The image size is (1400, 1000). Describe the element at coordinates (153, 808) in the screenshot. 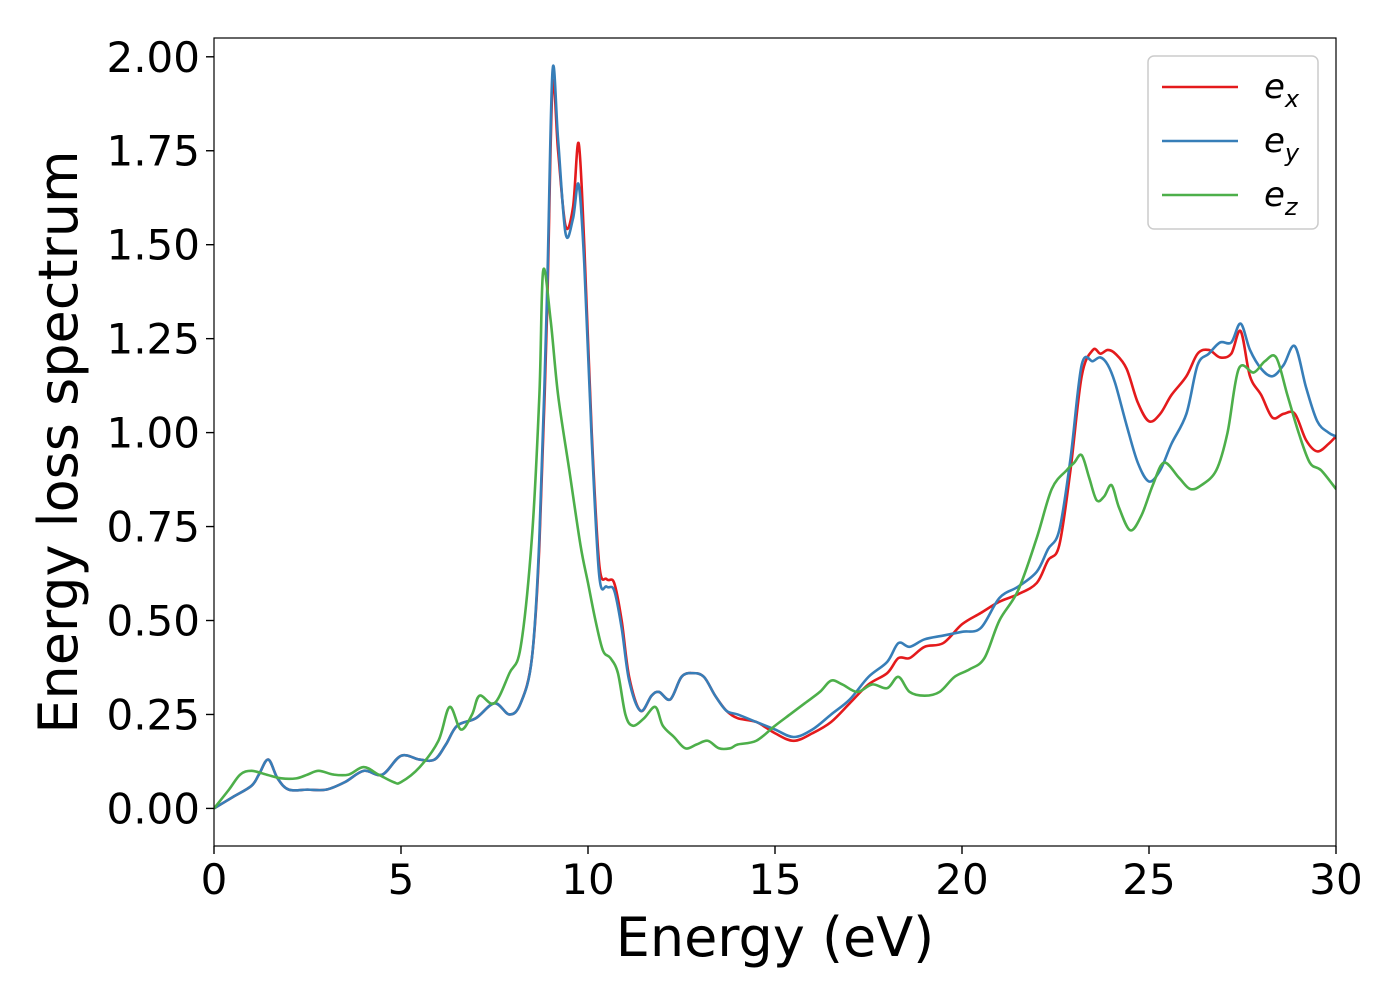

I see `y-tick-label: 0.00` at that location.